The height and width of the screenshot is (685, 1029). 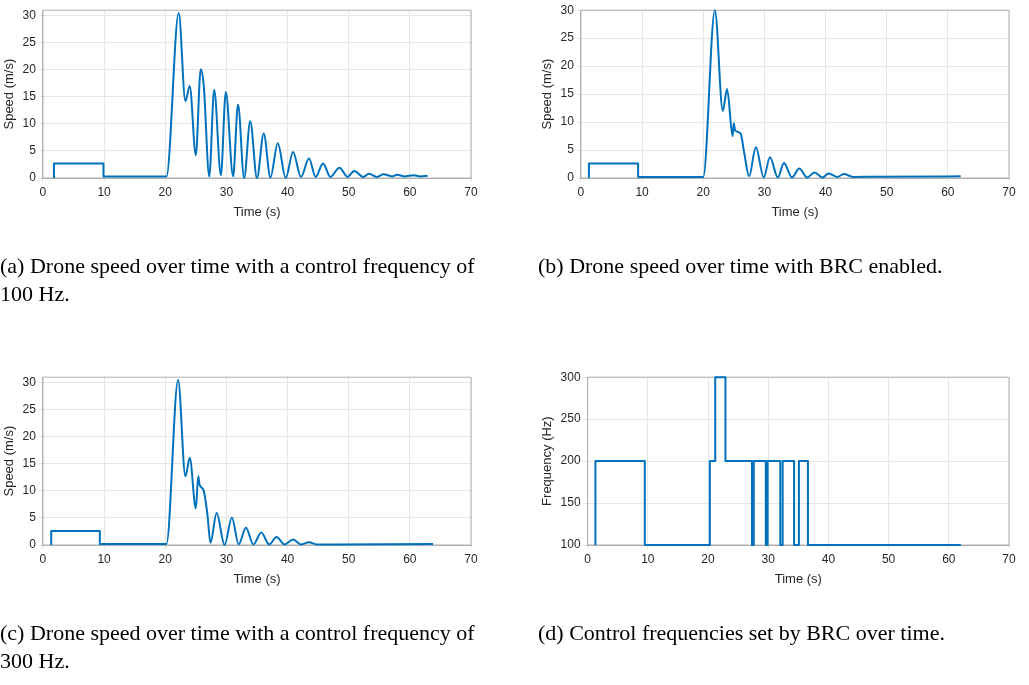 I want to click on text: (c) Drone speed over time with a control frequency of 300 Hz., so click(x=238, y=647).